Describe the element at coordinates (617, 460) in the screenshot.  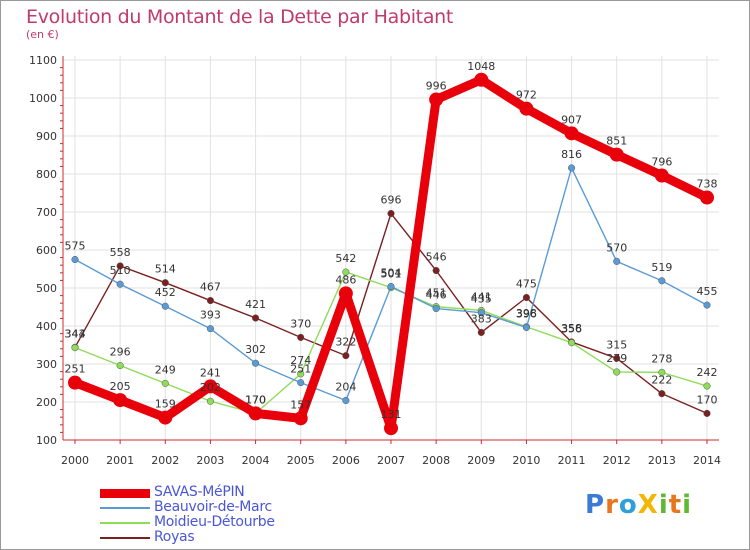
I see `x-tick-label: 2012` at that location.